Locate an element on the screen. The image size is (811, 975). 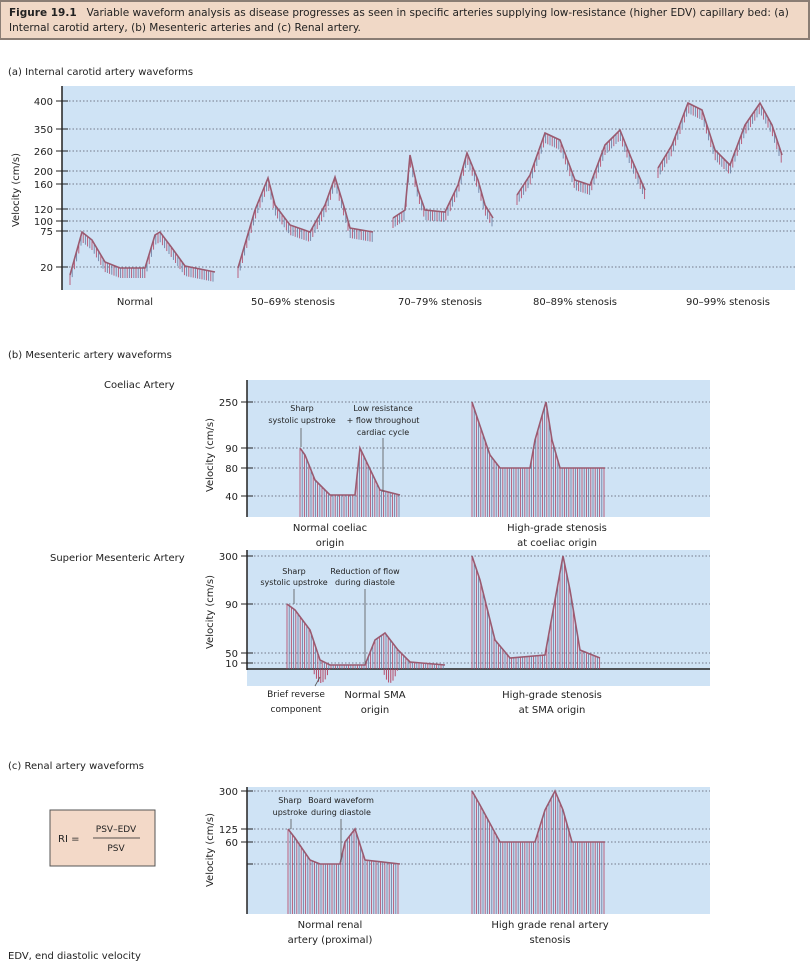
coeliac-stenosis-label-1: High-grade stenosis is located at coordinates (557, 528).